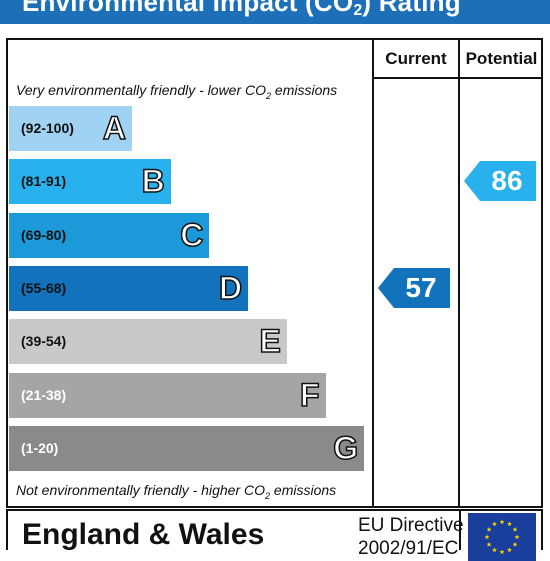 Image resolution: width=550 pixels, height=561 pixels. I want to click on current-rating-marker-value: 57, so click(421, 287).